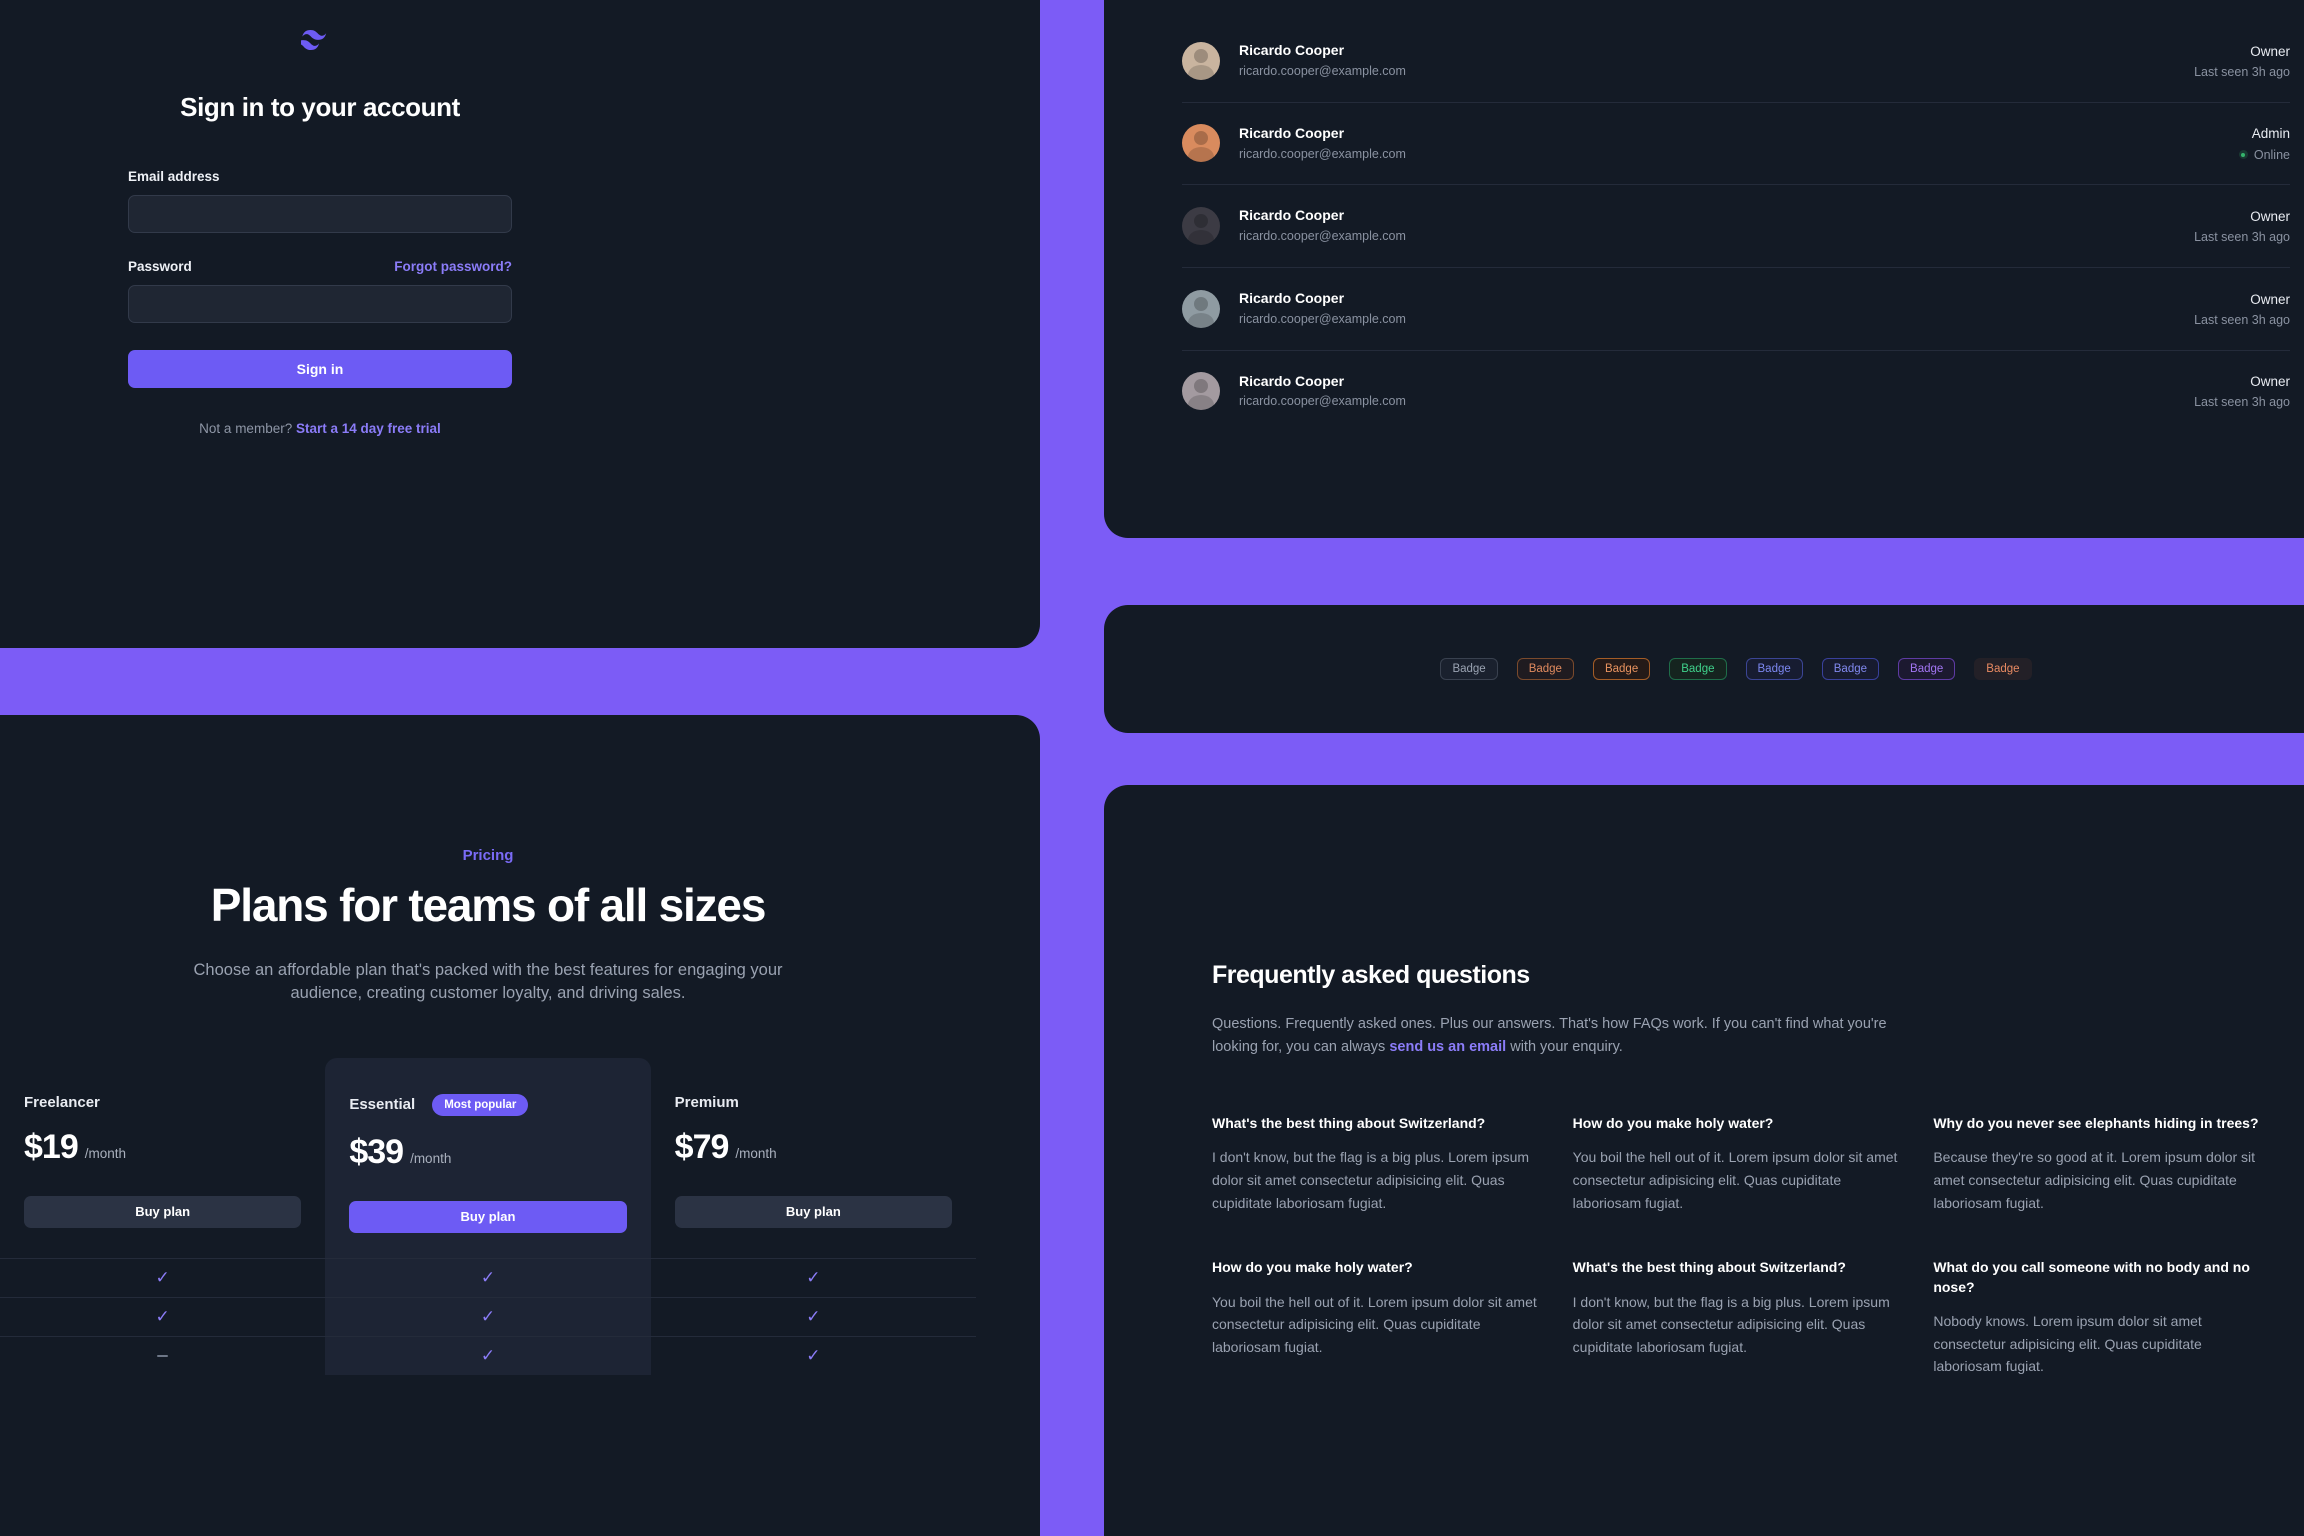 Image resolution: width=2304 pixels, height=1536 pixels. What do you see at coordinates (382, 1105) in the screenshot?
I see `plan-name: Essential` at bounding box center [382, 1105].